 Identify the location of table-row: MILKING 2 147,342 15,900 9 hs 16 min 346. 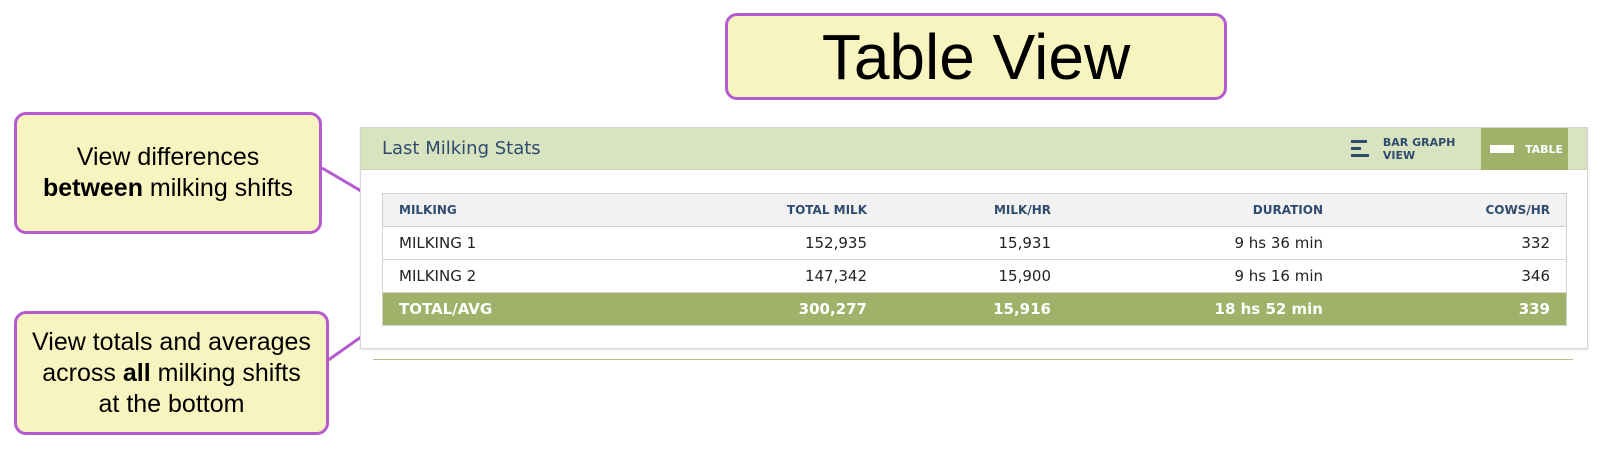
(974, 276).